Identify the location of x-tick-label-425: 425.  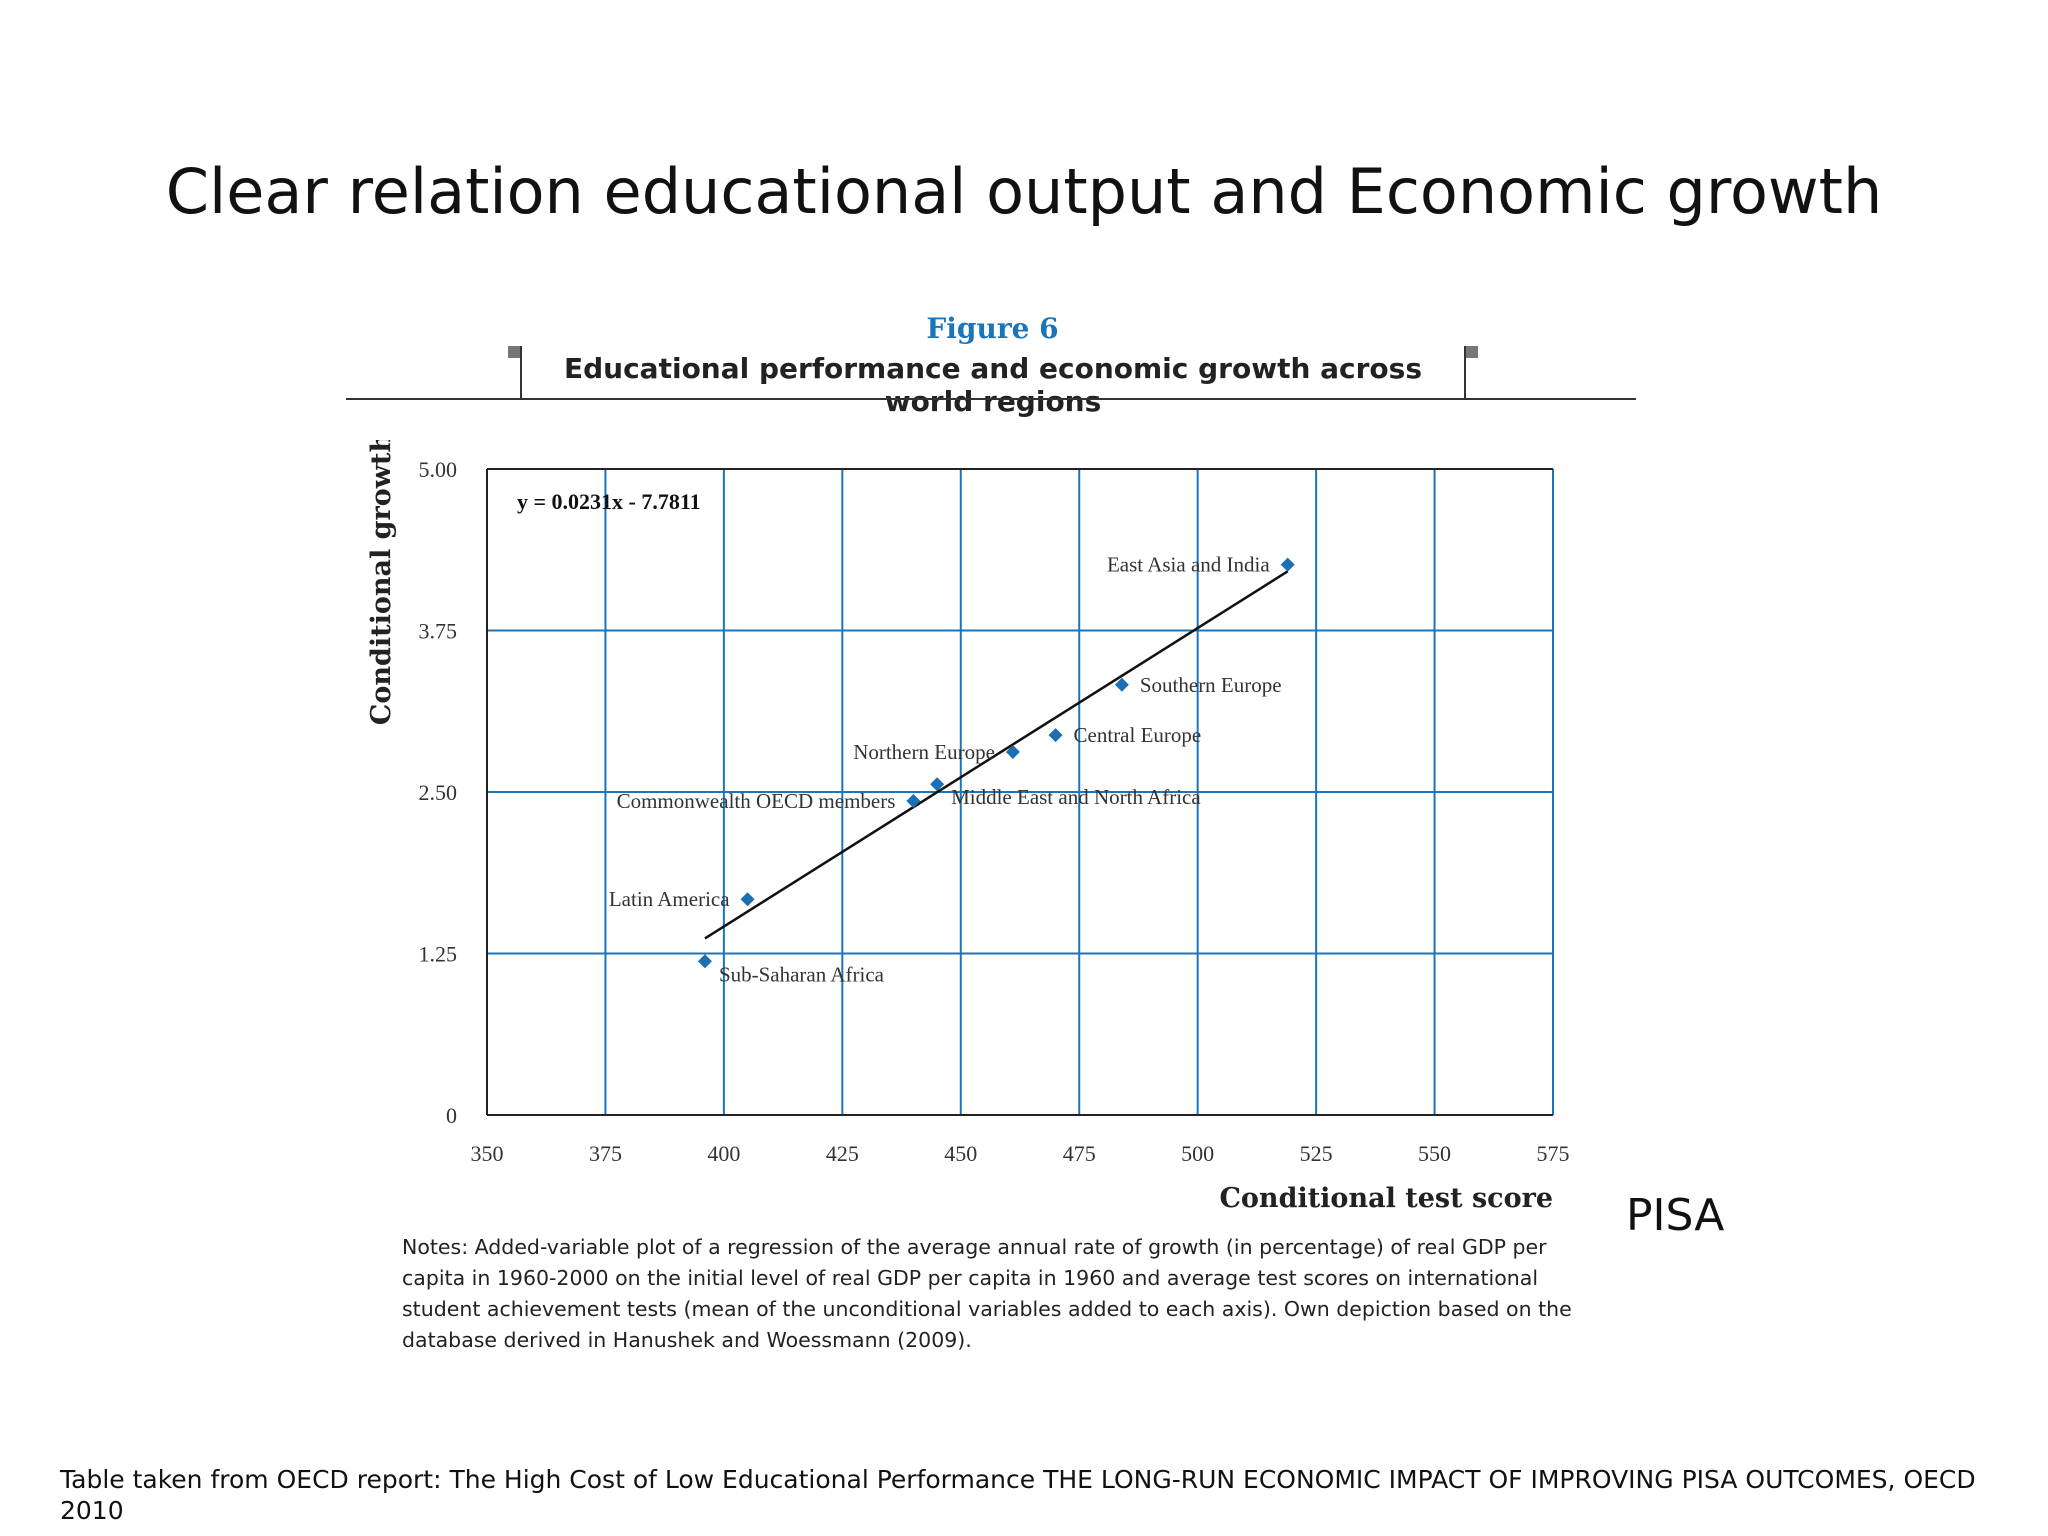
(842, 1153).